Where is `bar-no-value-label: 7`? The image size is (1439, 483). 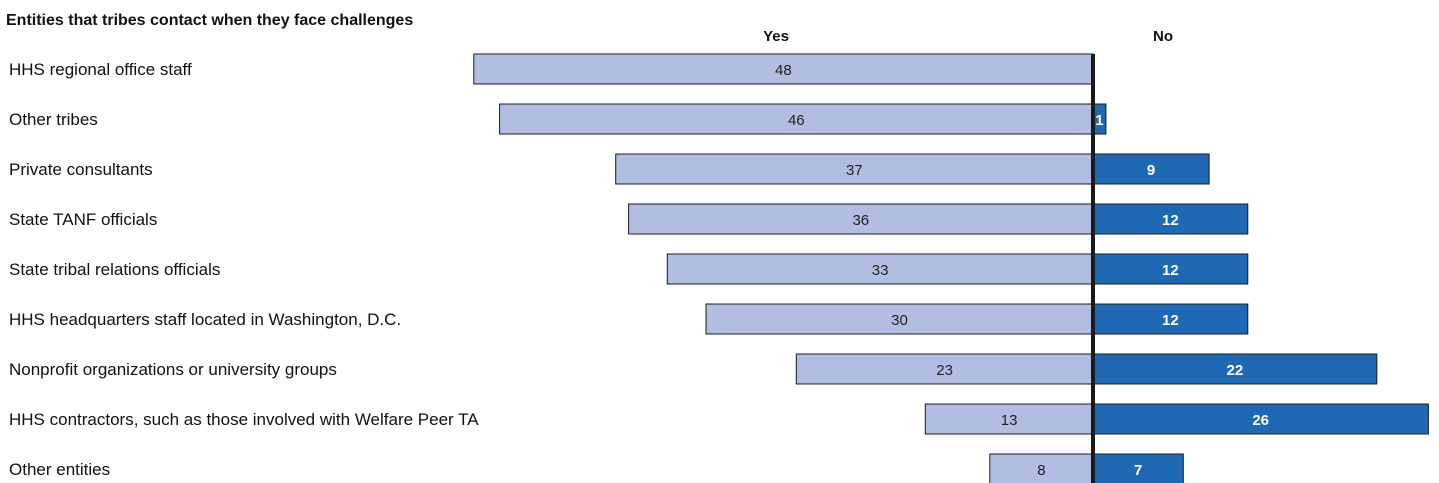 bar-no-value-label: 7 is located at coordinates (1138, 470).